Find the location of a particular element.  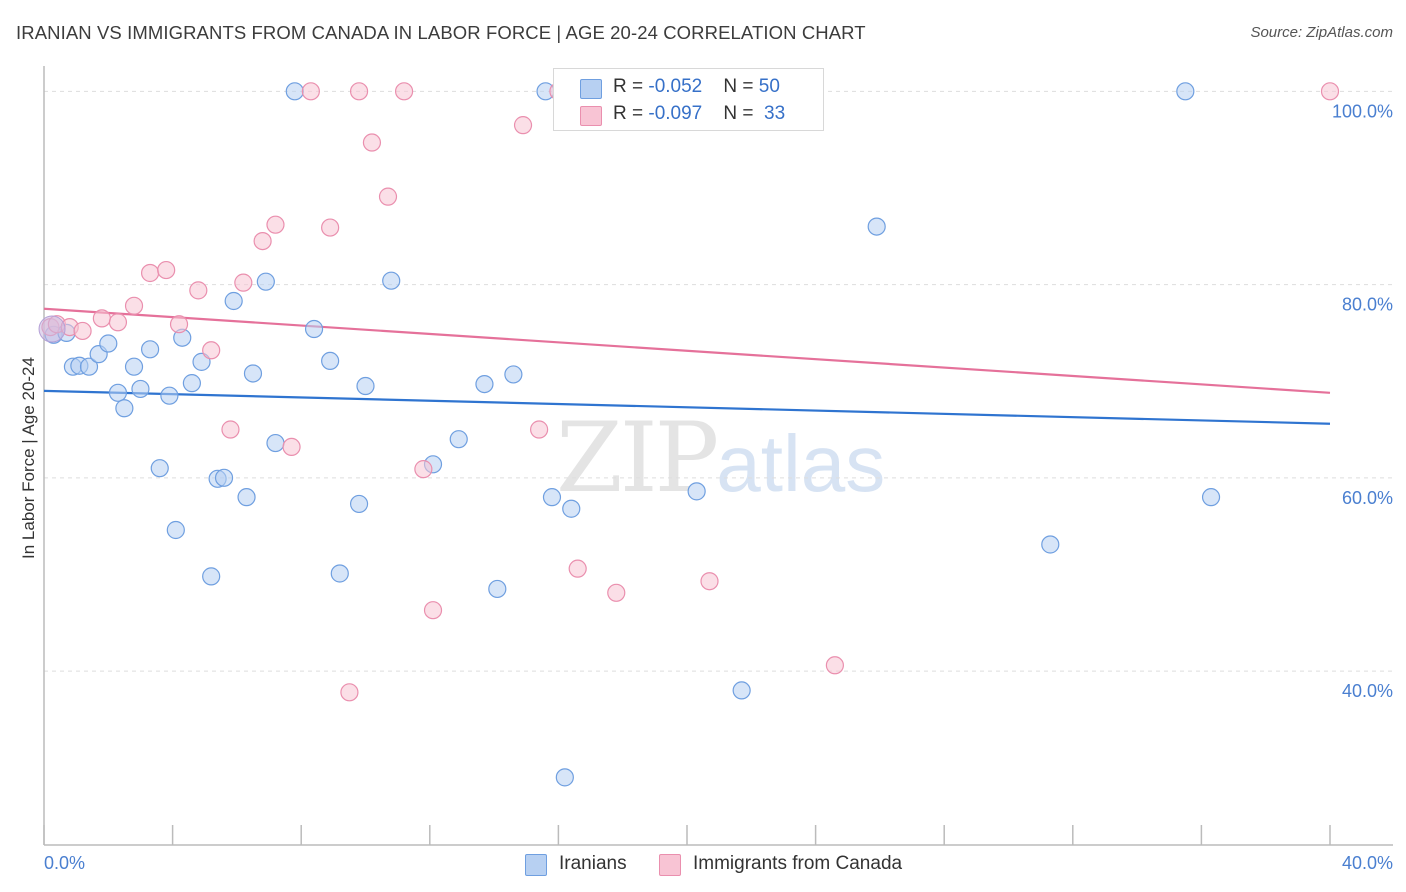

bottom-legend-swatch-pink is located at coordinates (670, 865).